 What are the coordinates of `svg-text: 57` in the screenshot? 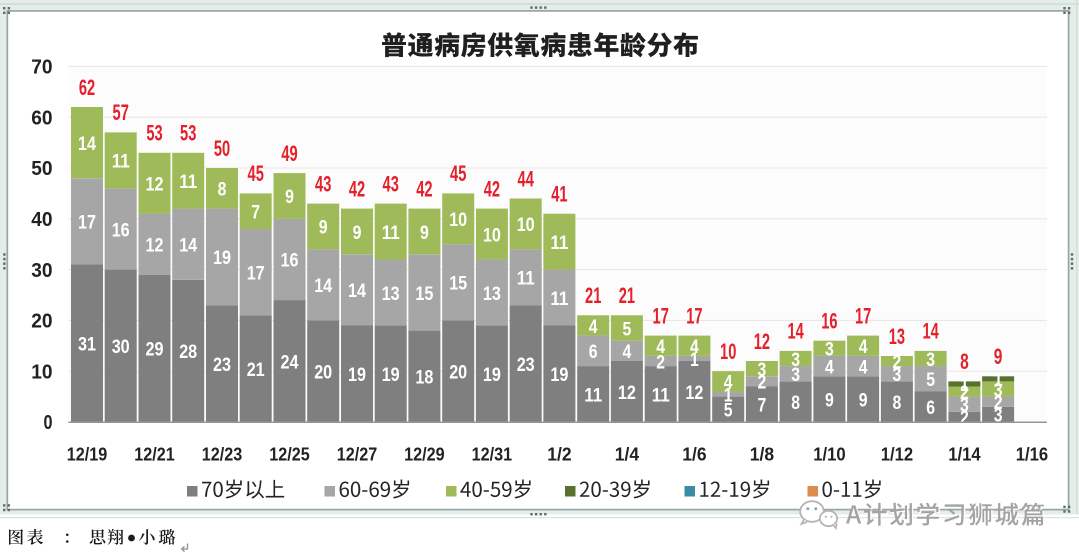 It's located at (121, 112).